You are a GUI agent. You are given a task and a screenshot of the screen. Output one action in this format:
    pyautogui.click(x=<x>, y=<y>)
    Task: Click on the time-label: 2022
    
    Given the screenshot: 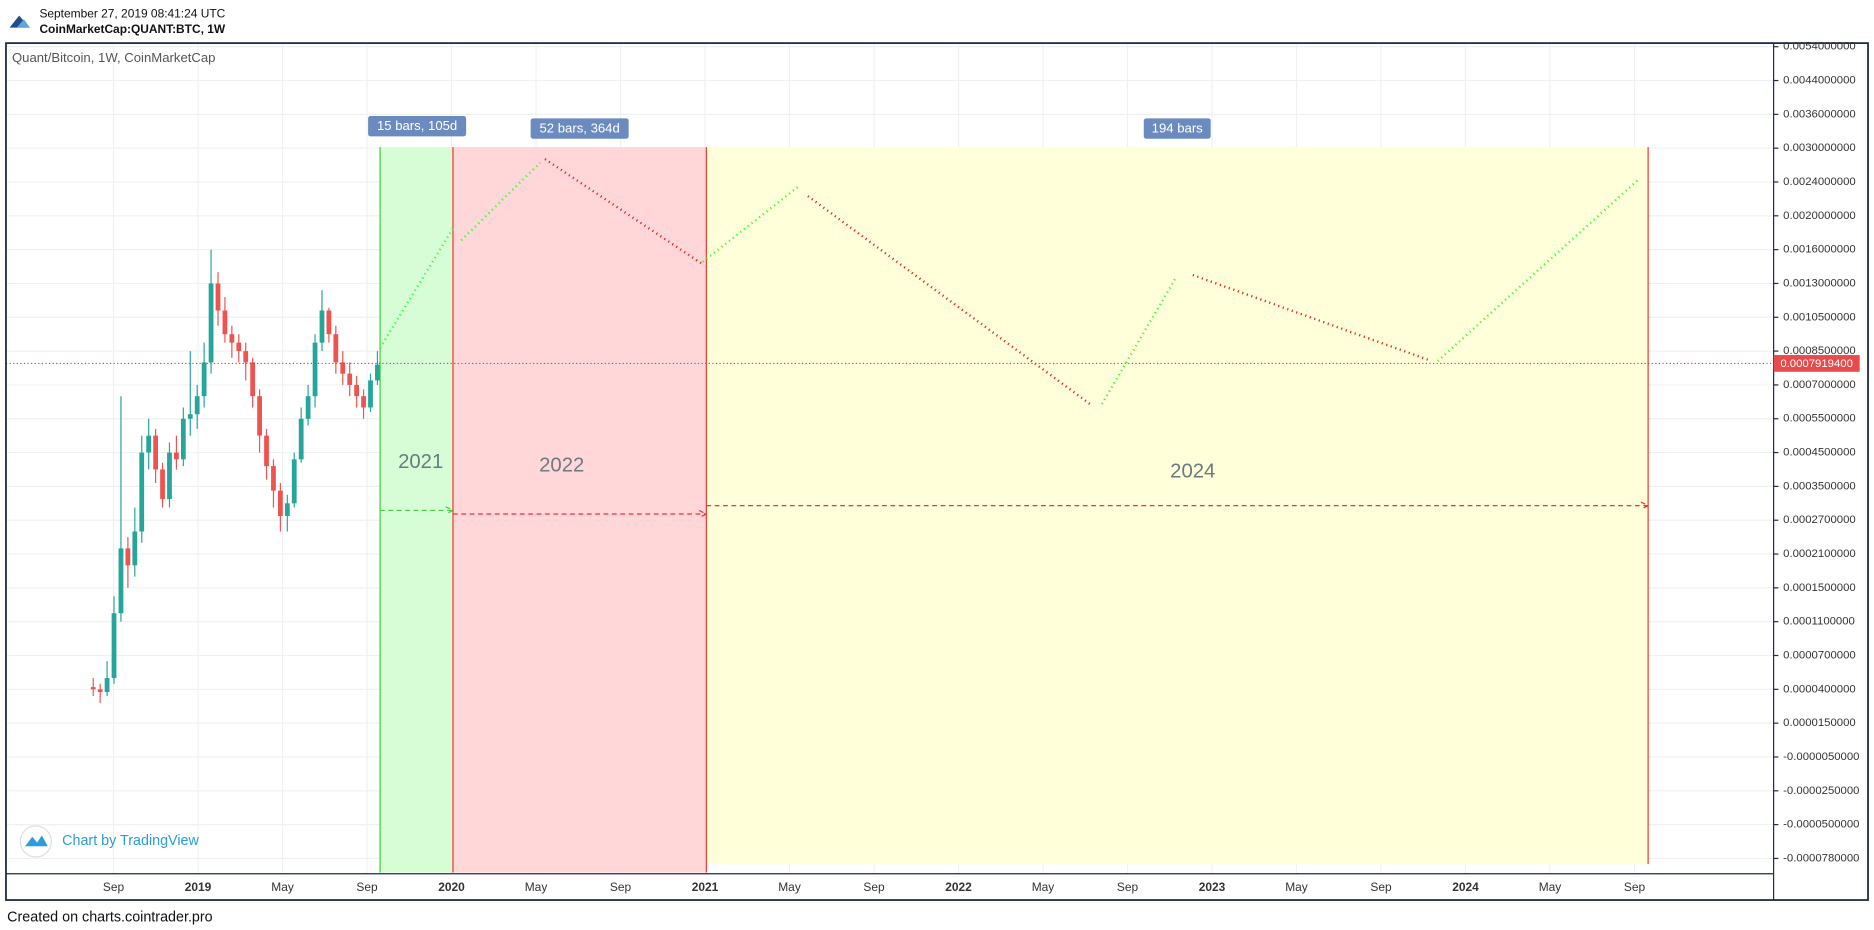 What is the action you would take?
    pyautogui.click(x=958, y=887)
    